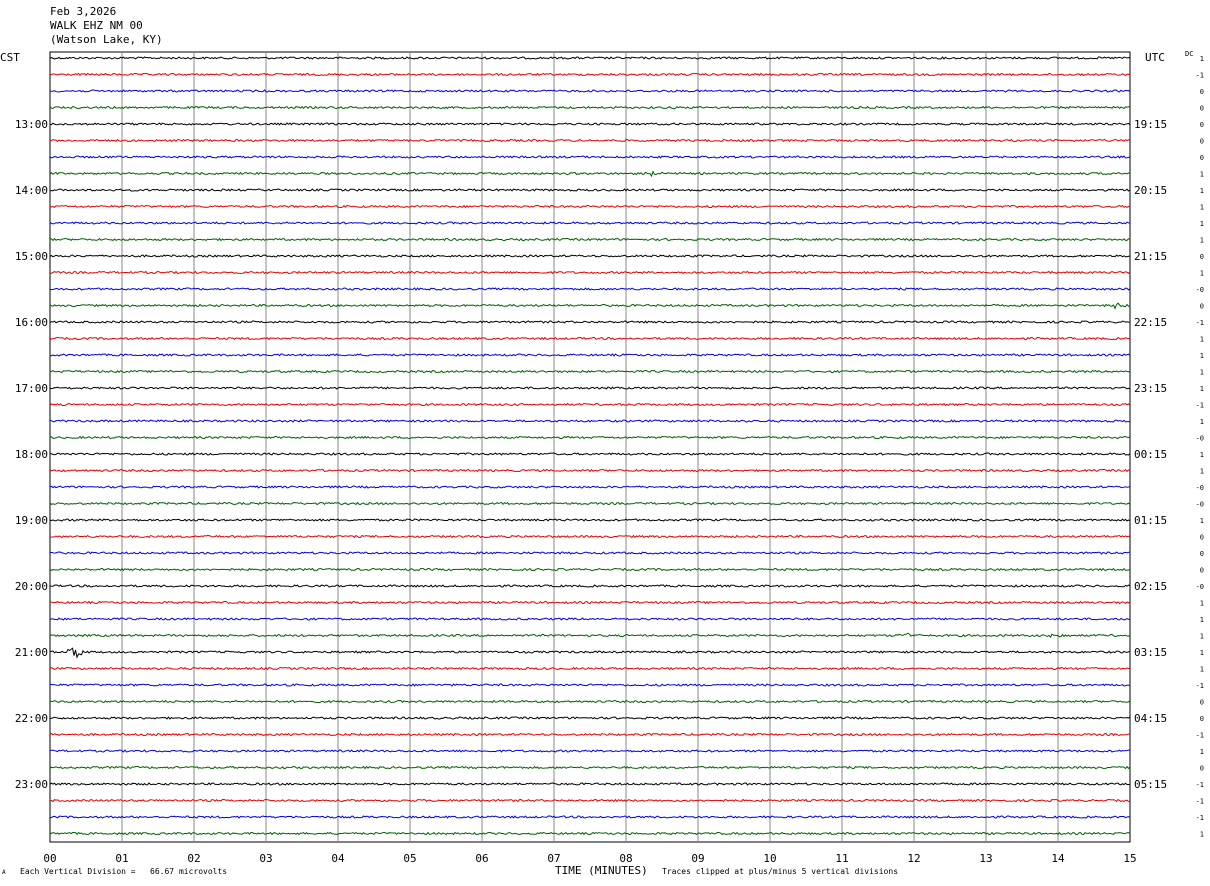 The image size is (1210, 886). What do you see at coordinates (31, 520) in the screenshot?
I see `cst-hour-label: 19:00` at bounding box center [31, 520].